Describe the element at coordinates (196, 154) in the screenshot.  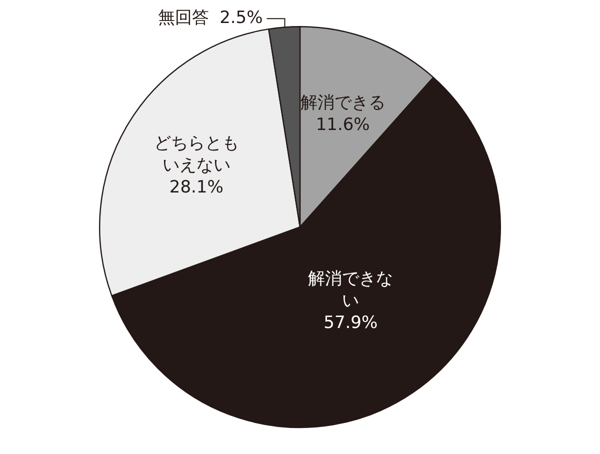
I see `slice-label: どちらともいえない` at that location.